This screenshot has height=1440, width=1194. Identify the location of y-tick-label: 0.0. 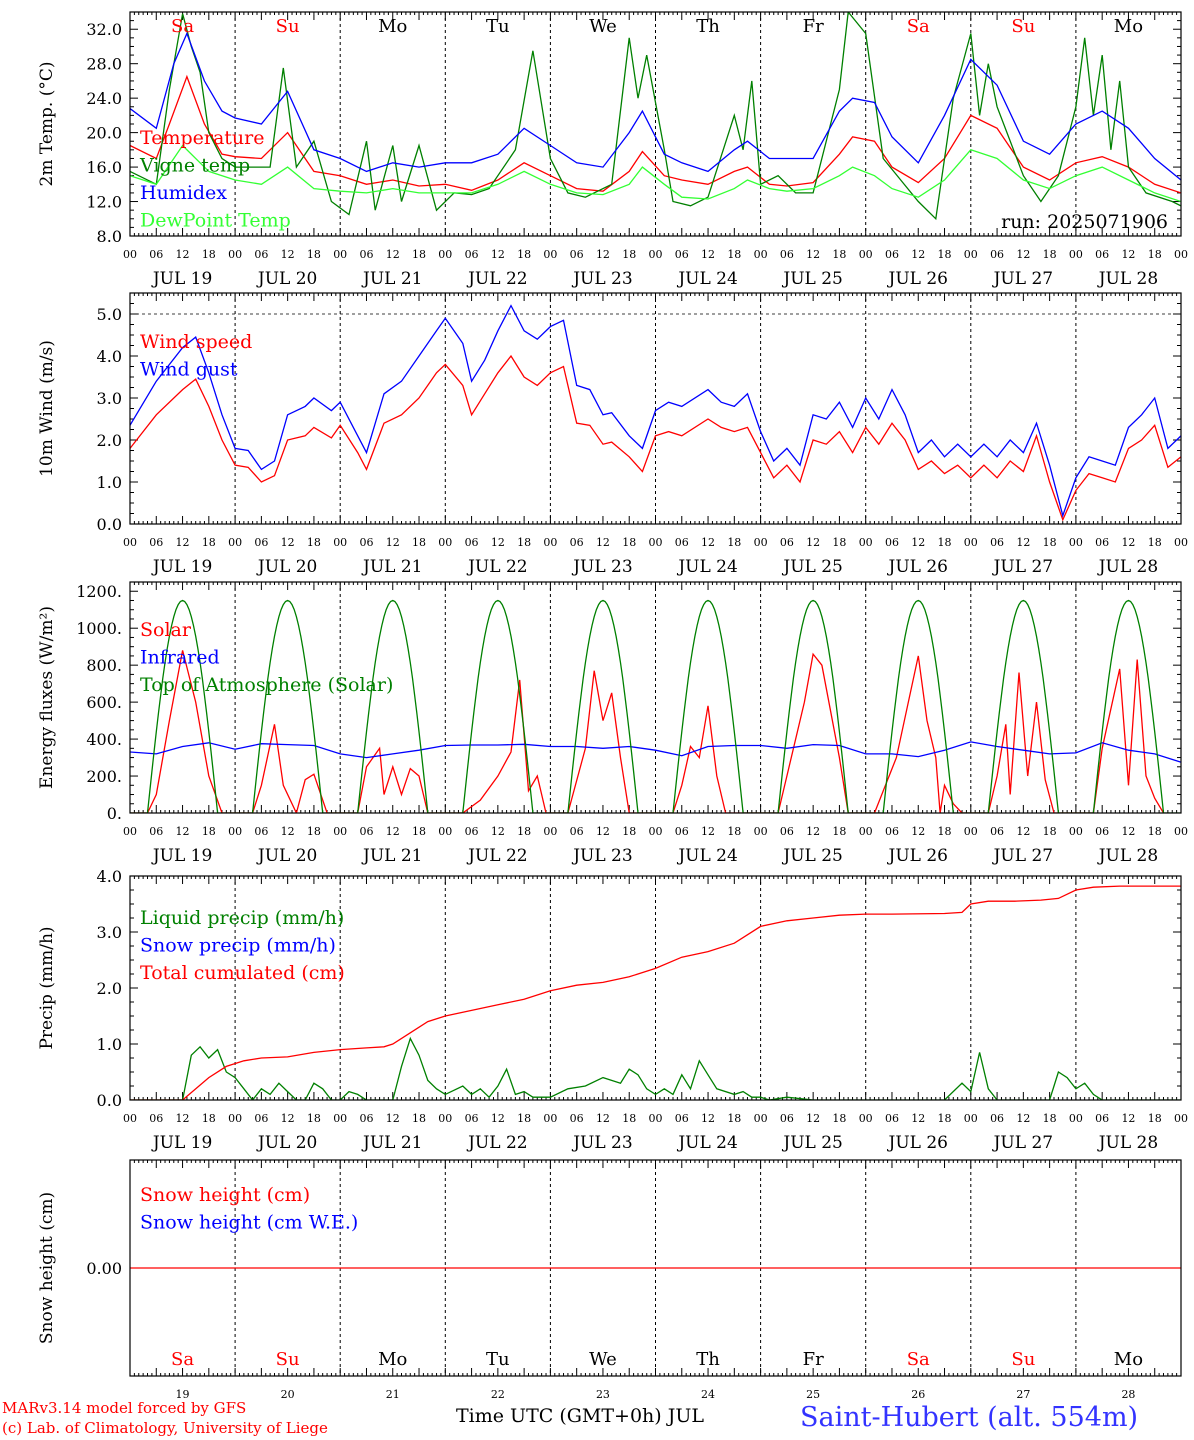
(109, 524).